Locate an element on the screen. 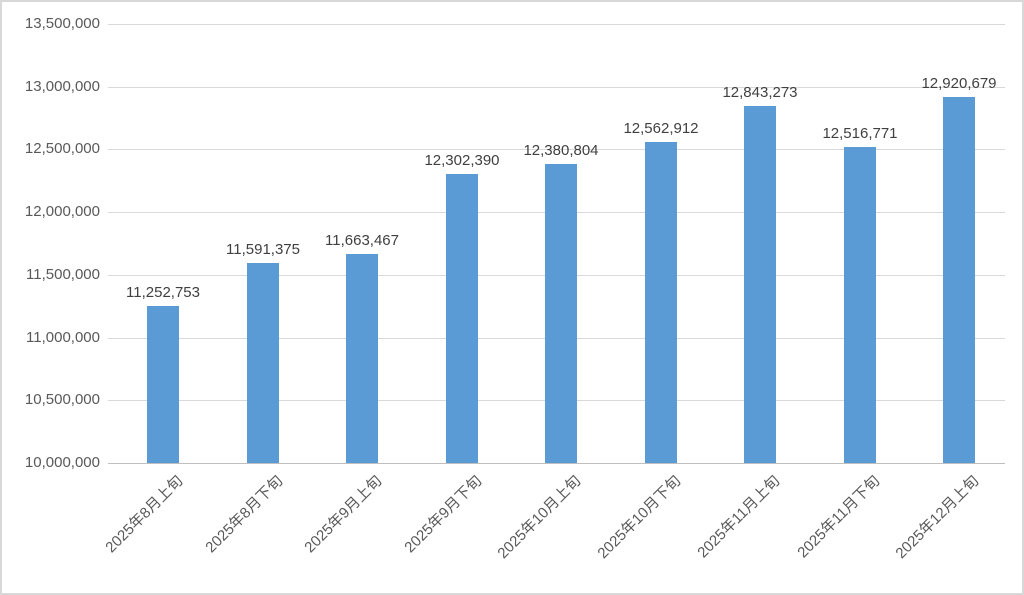 The image size is (1024, 595). bar-value-label: 11,591,375 is located at coordinates (263, 249).